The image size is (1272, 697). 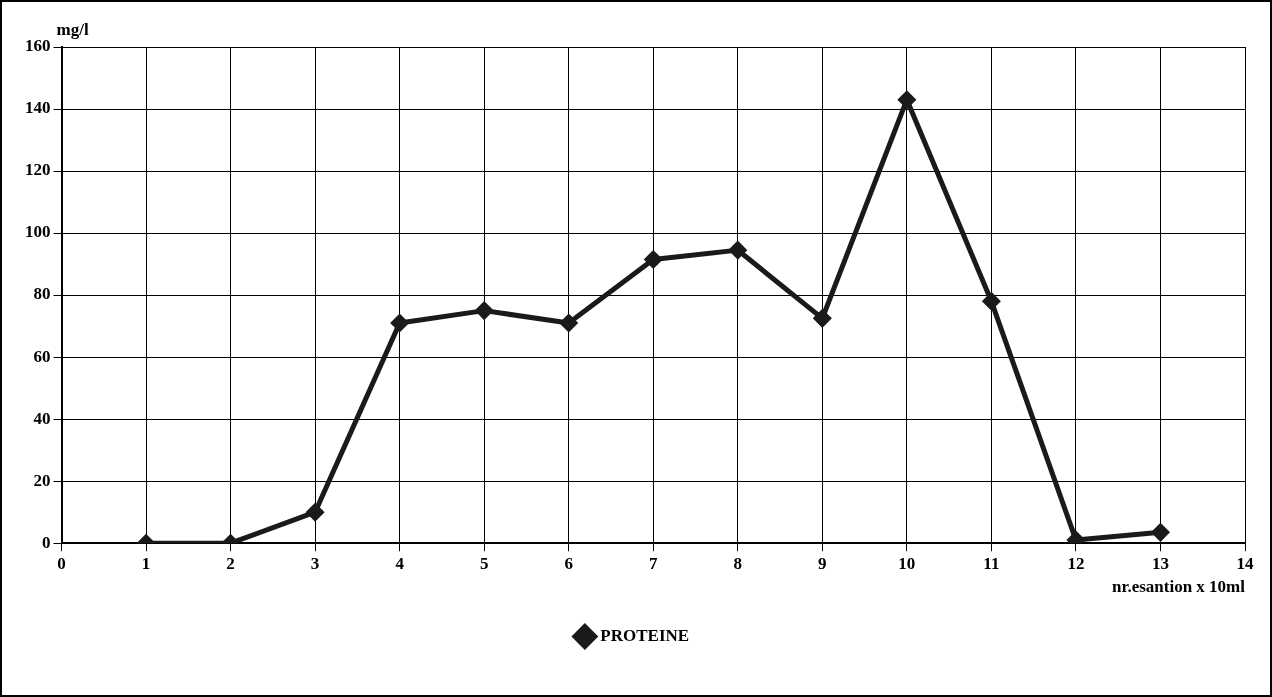 What do you see at coordinates (42, 480) in the screenshot?
I see `y-tick-label: 20` at bounding box center [42, 480].